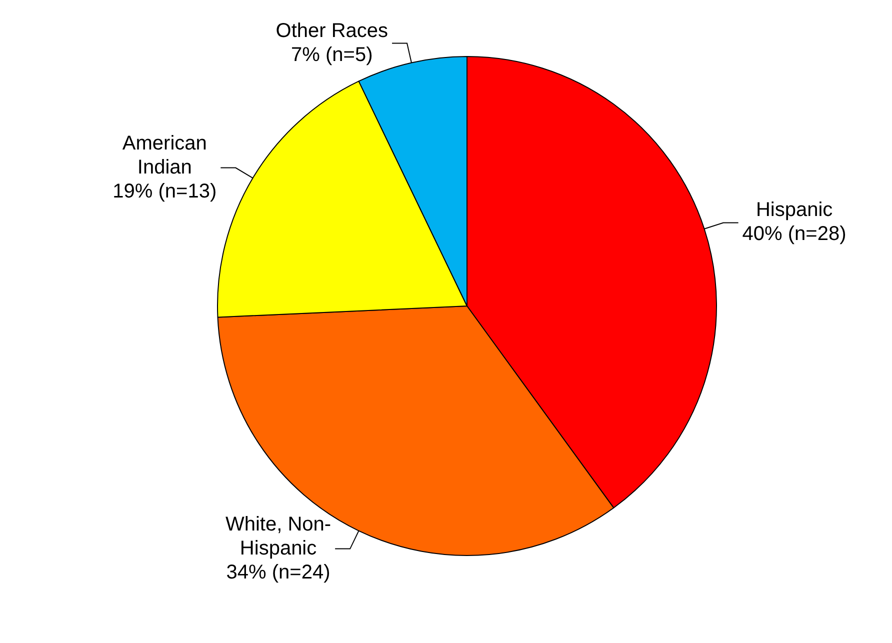 The width and height of the screenshot is (892, 643). What do you see at coordinates (164, 155) in the screenshot?
I see `slice-label: American Indian` at bounding box center [164, 155].